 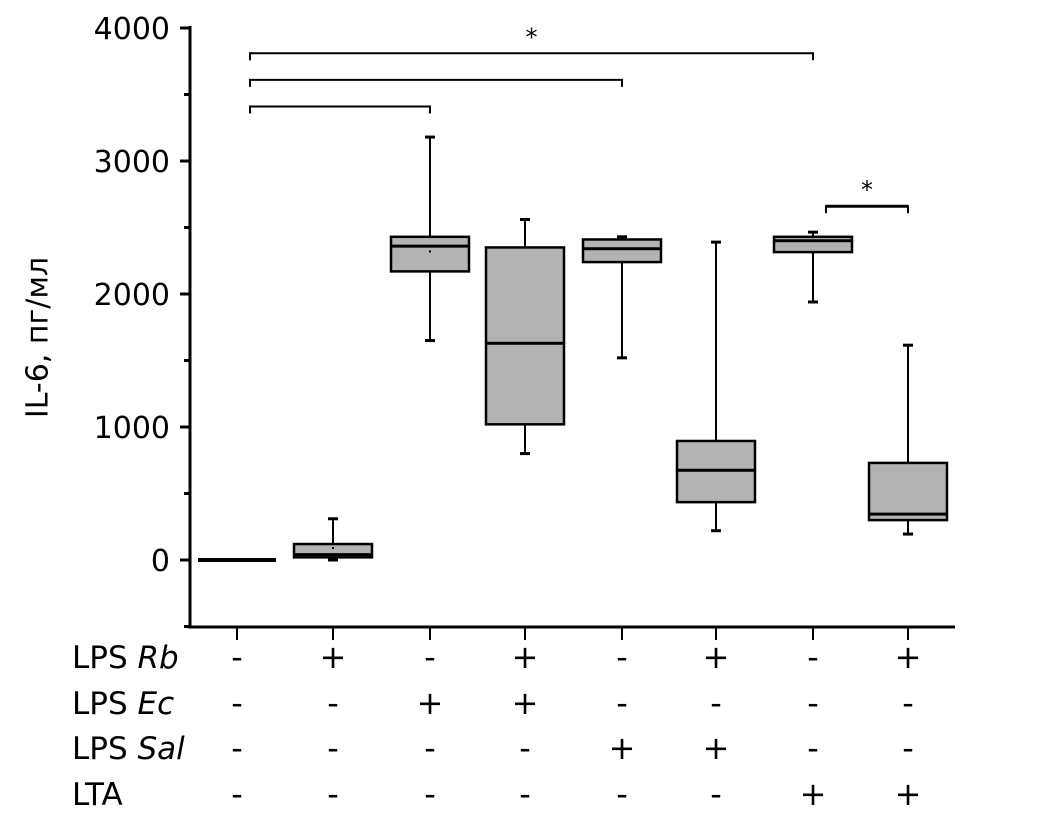 I want to click on condition-label: LPS Sal, so click(x=128, y=749).